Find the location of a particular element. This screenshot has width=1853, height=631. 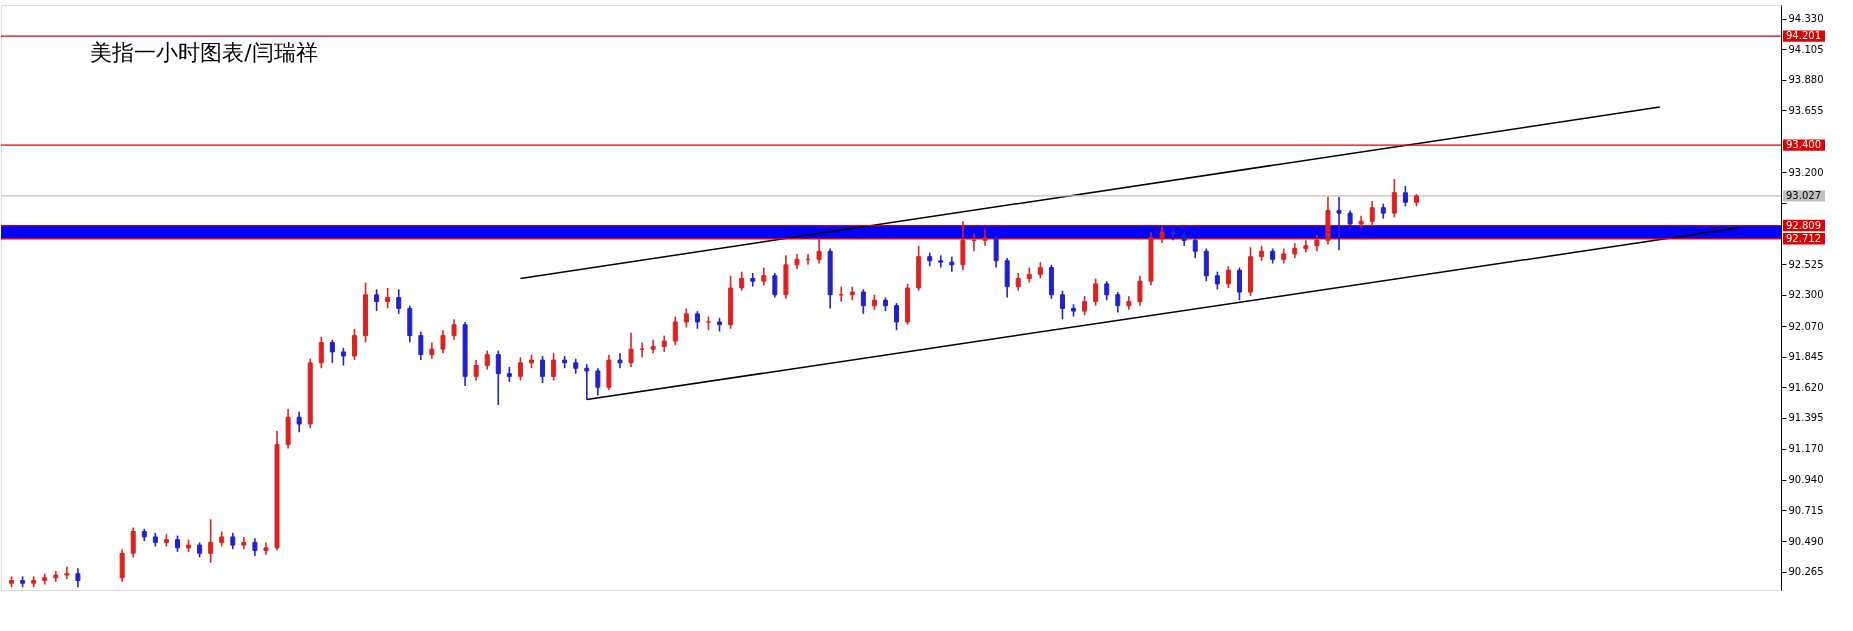

ref-line-label: 93.400 is located at coordinates (1803, 145).